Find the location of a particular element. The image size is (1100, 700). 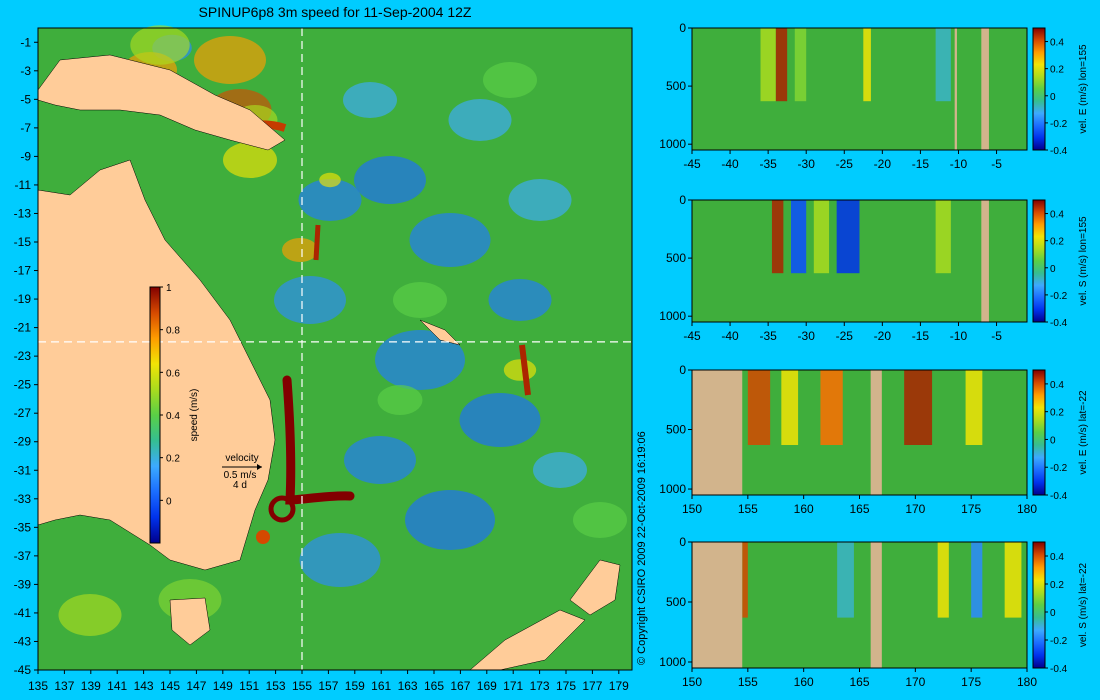

x-tick-label: 145 is located at coordinates (170, 686).